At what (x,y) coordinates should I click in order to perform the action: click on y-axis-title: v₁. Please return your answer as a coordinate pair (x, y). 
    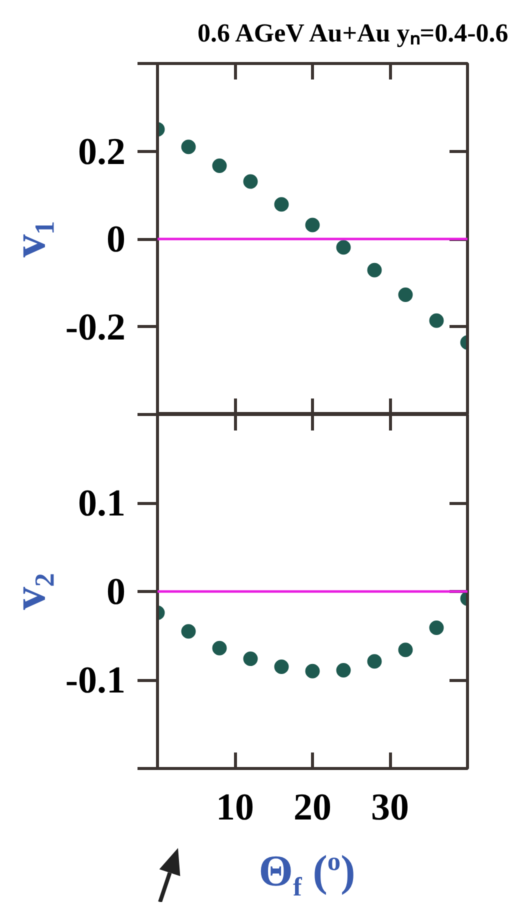
    Looking at the image, I should click on (28, 239).